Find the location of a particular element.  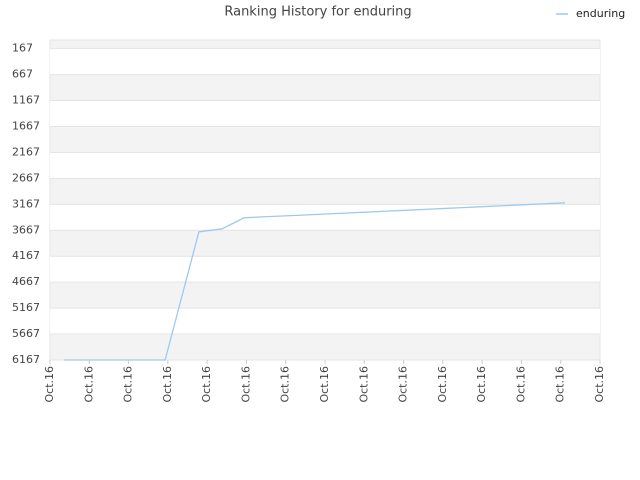

y-tick-label: 1667 is located at coordinates (26, 125).